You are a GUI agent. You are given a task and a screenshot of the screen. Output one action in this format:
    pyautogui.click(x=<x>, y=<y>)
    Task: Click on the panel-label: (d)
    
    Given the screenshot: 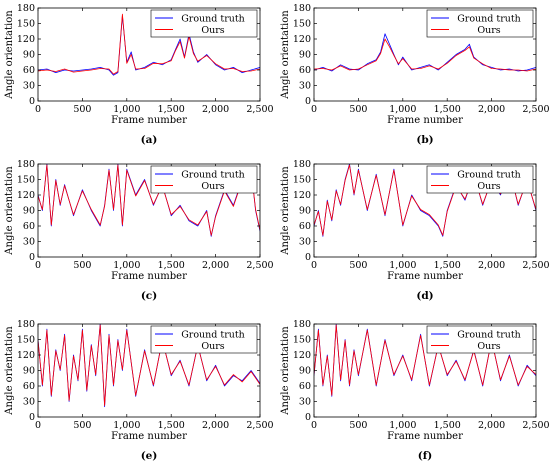 What is the action you would take?
    pyautogui.click(x=424, y=296)
    